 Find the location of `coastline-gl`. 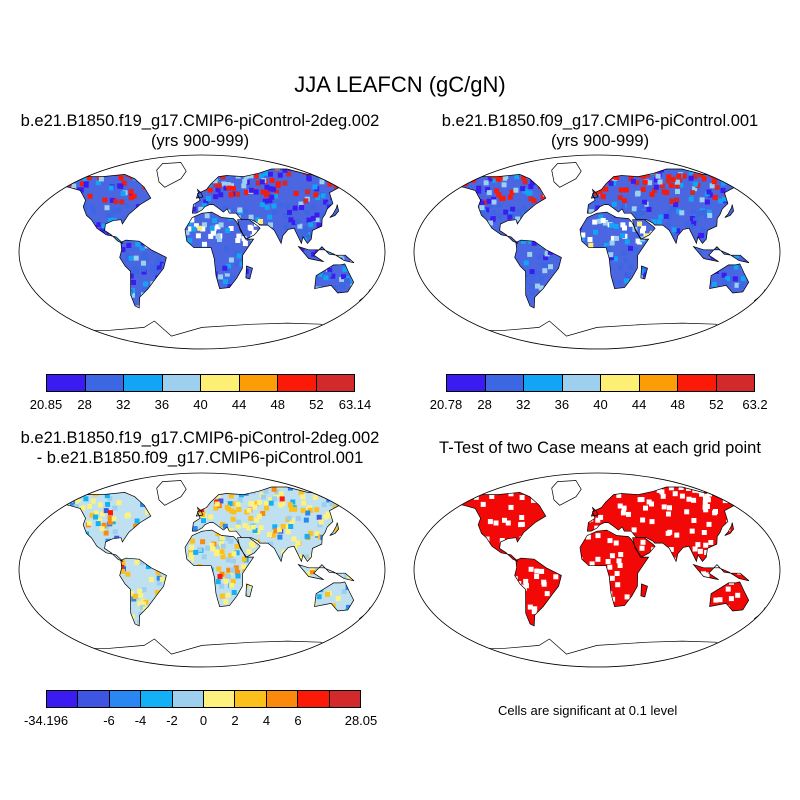

coastline-gl is located at coordinates (566, 175).